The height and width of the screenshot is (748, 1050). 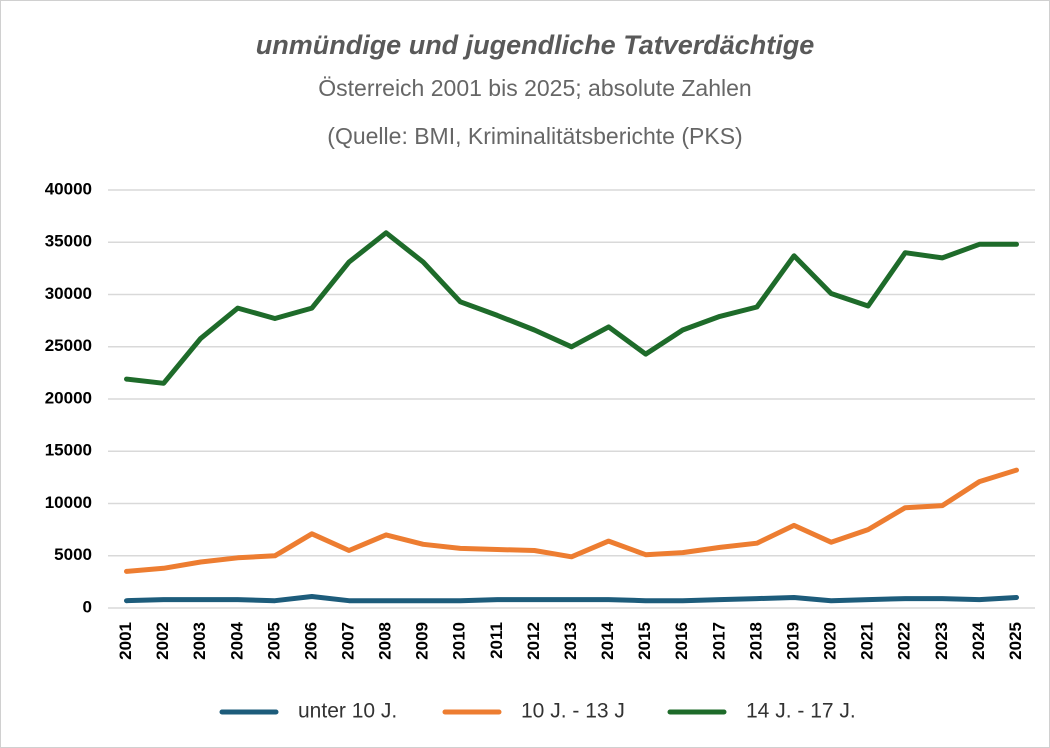 What do you see at coordinates (125, 641) in the screenshot?
I see `x-tick-label: 2001` at bounding box center [125, 641].